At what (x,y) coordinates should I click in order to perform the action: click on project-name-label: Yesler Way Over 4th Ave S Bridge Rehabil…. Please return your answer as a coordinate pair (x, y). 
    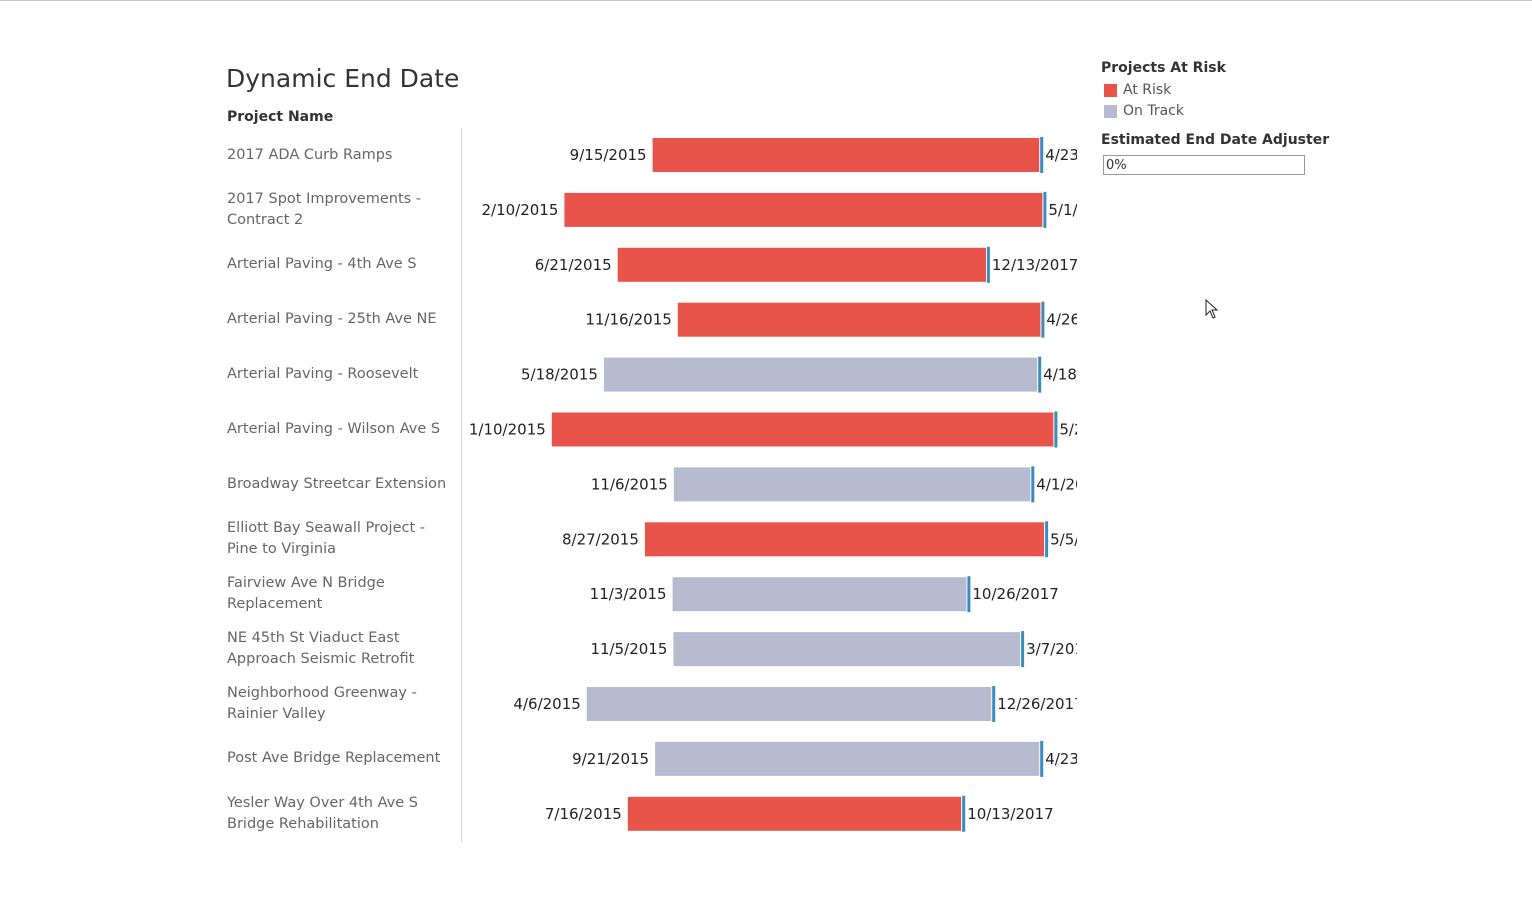
    Looking at the image, I should click on (343, 814).